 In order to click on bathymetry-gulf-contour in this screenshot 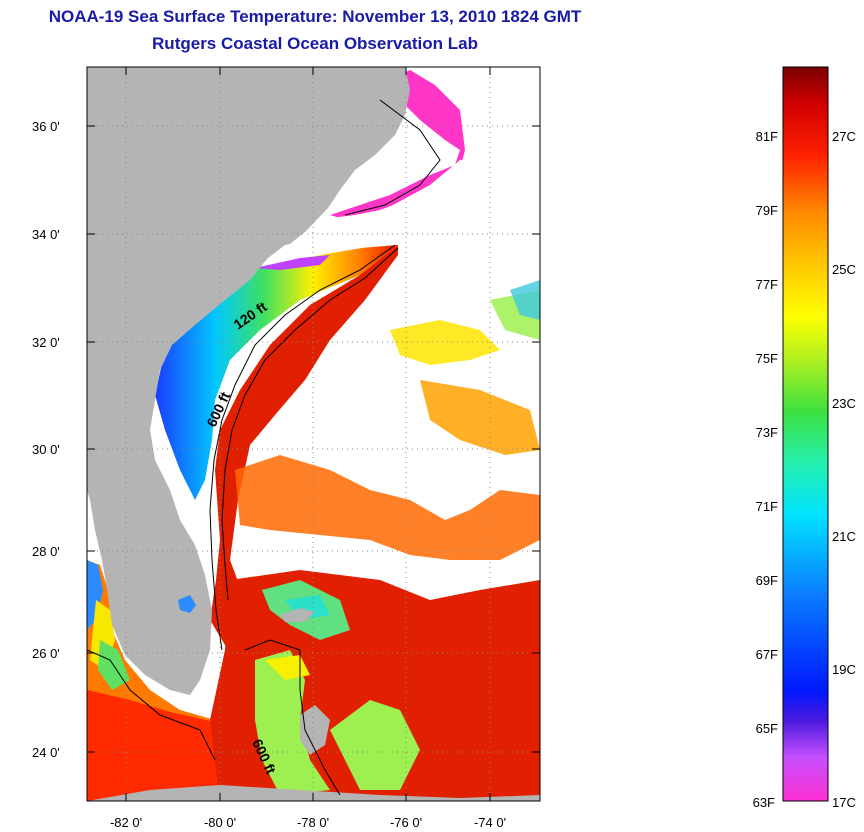, I will do `click(151, 705)`.